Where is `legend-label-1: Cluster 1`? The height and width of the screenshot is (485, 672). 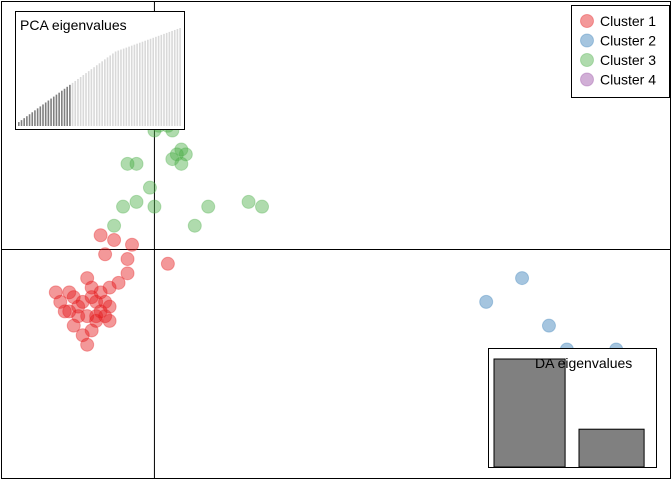
legend-label-1: Cluster 1 is located at coordinates (628, 21).